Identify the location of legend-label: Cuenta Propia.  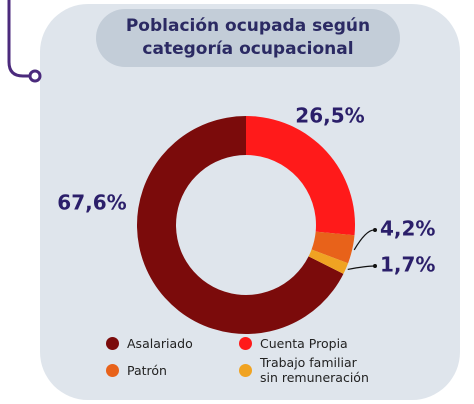
(304, 343).